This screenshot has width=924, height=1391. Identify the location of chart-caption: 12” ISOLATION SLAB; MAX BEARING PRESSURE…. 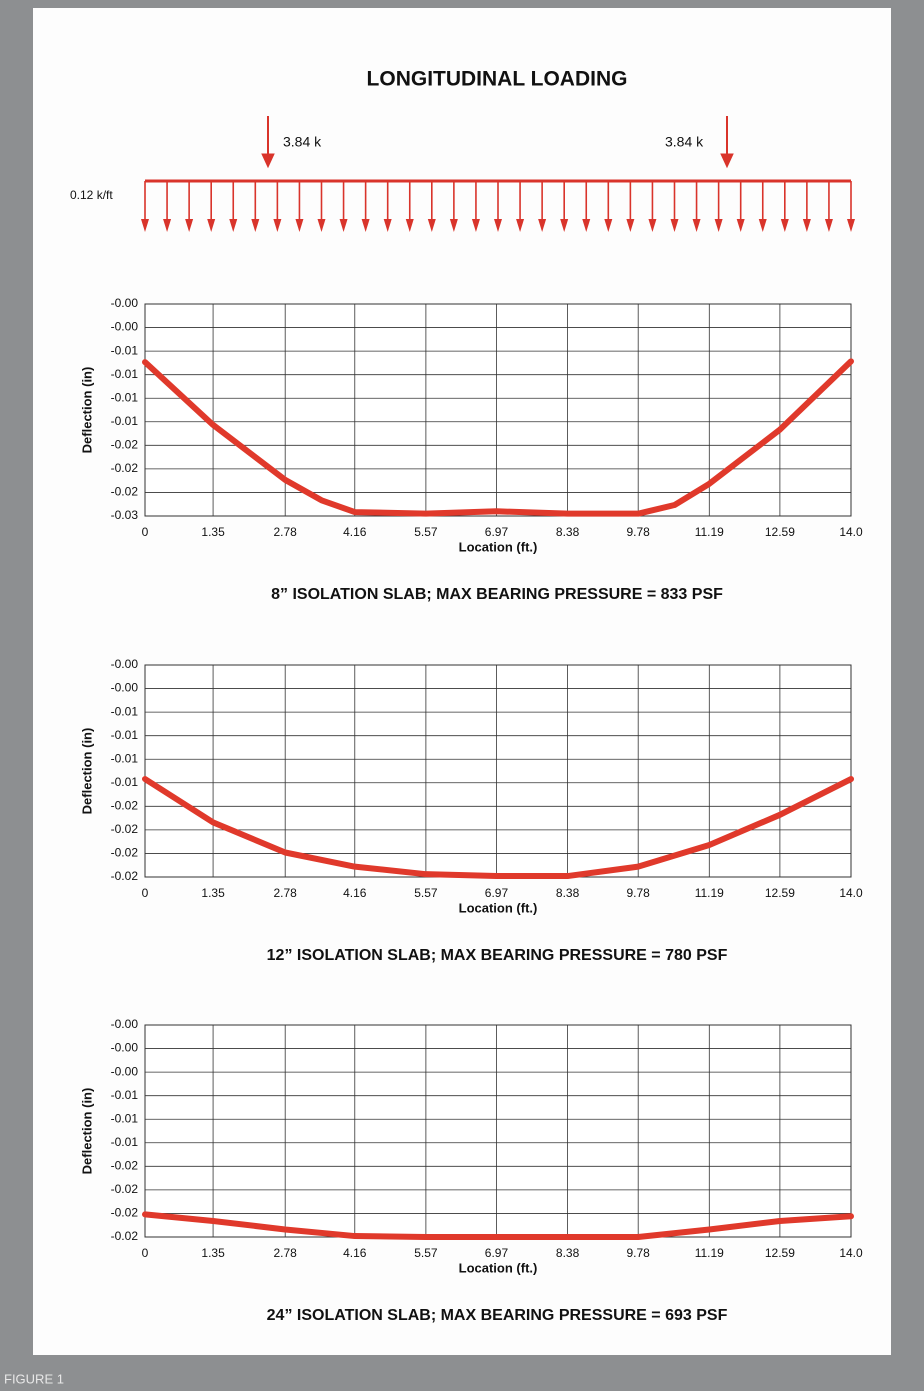
(497, 955).